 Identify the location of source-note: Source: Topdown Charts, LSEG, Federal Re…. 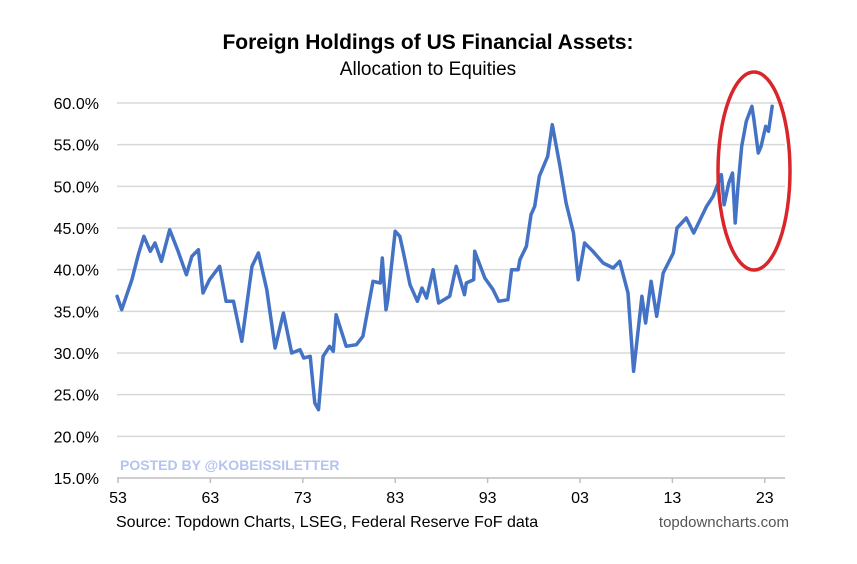
(327, 522).